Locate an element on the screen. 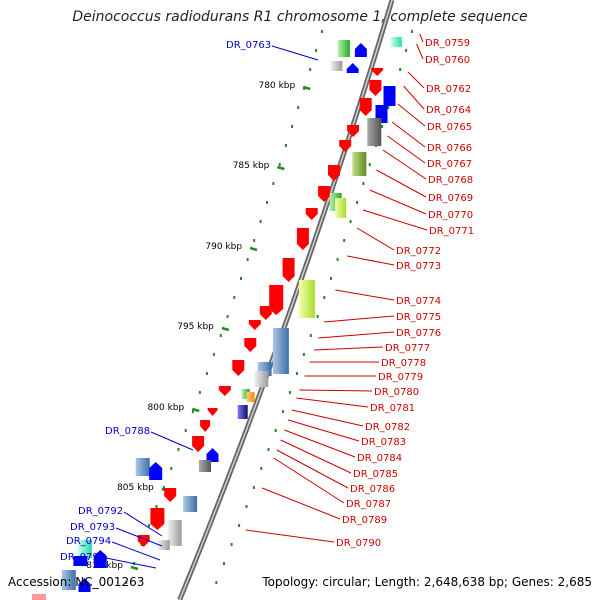 This screenshot has width=600, height=600. reverse-gene-label: DR_0765 is located at coordinates (449, 127).